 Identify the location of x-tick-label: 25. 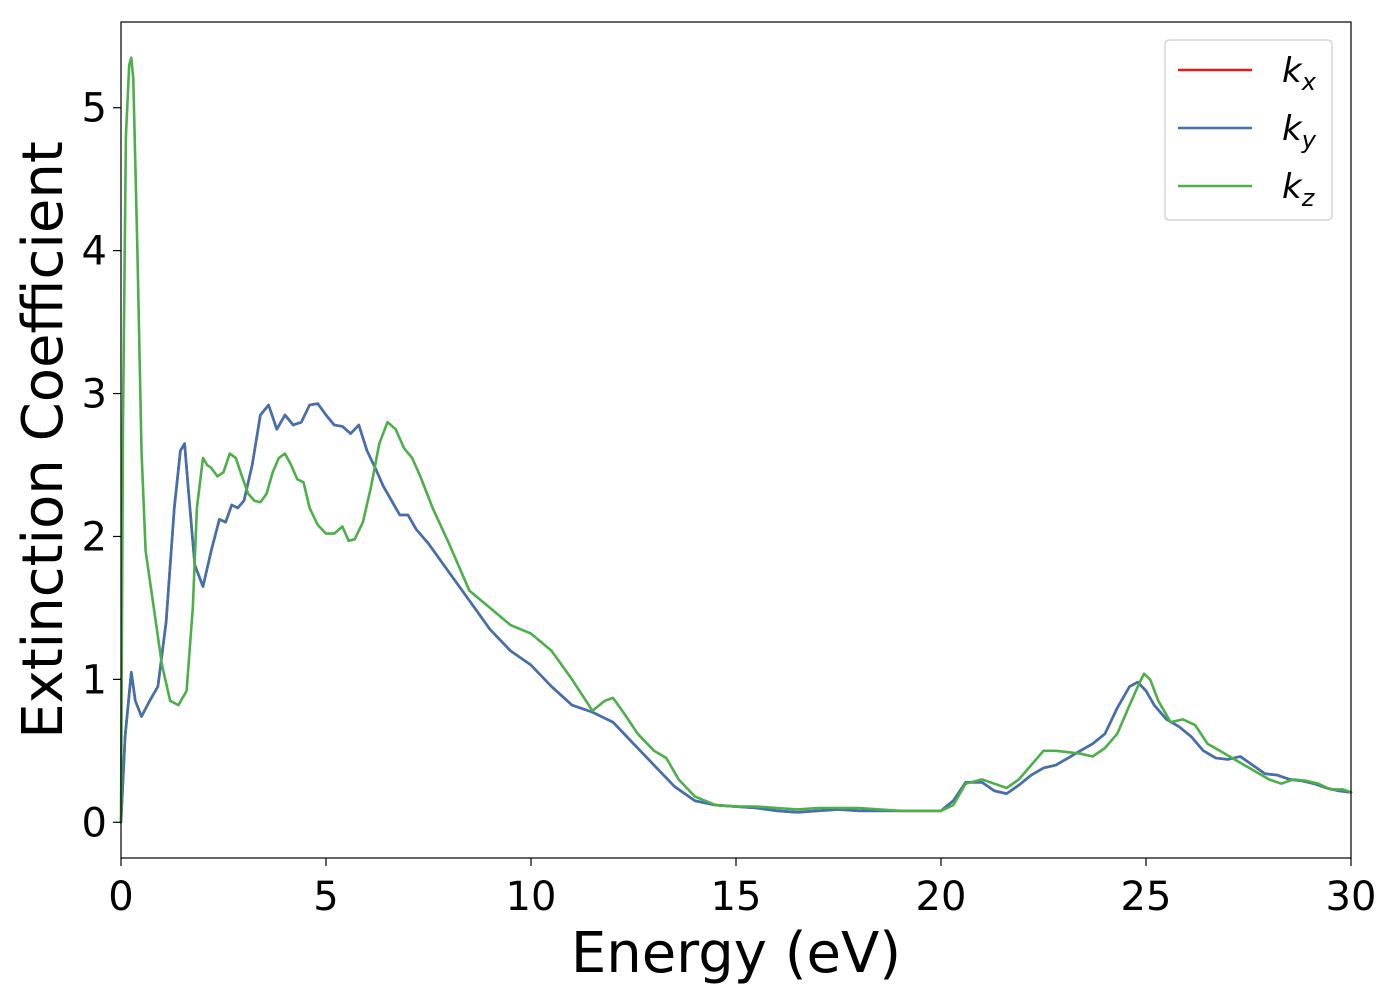
(1146, 897).